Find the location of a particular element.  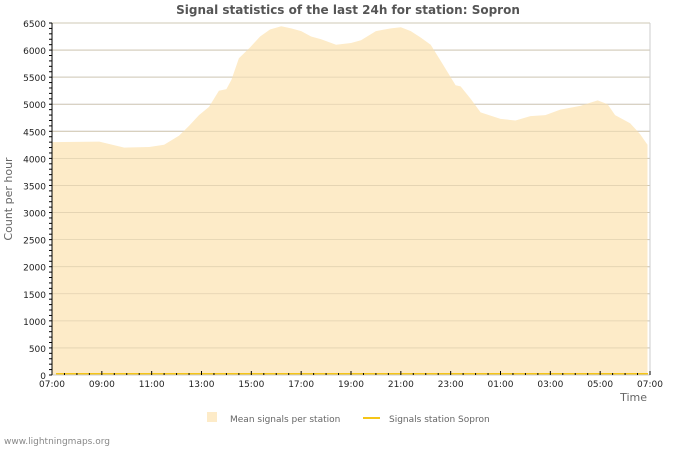

y-tick-label: 4500 is located at coordinates (34, 133).